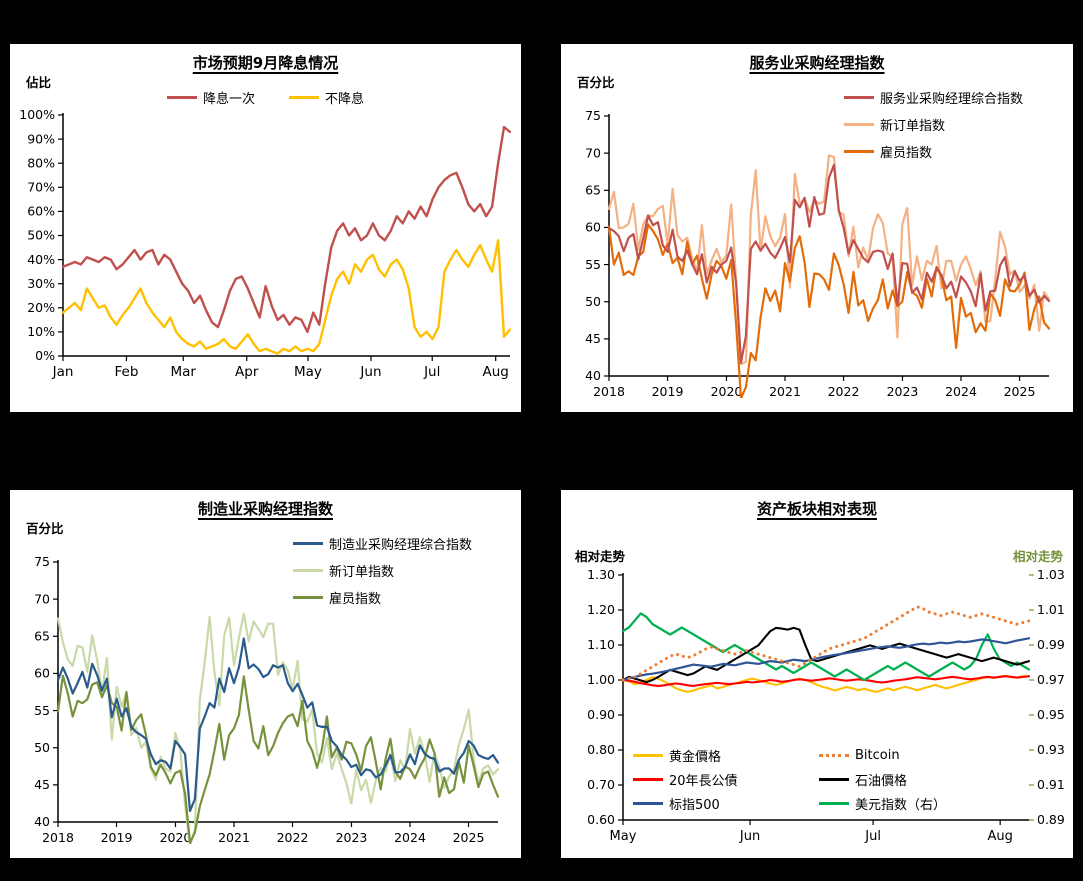 This screenshot has width=1083, height=881. What do you see at coordinates (41, 235) in the screenshot?
I see `svg-text: 50%` at bounding box center [41, 235].